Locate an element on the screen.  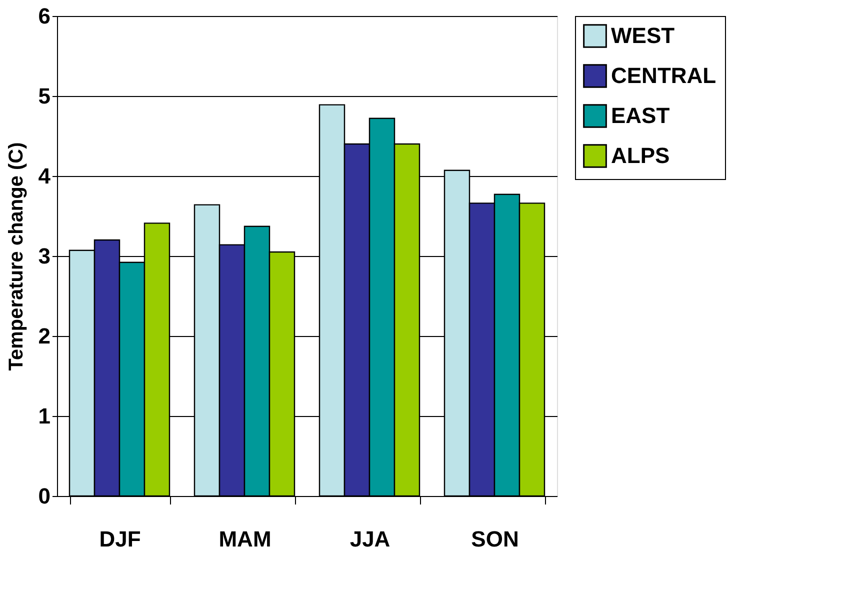
legend-label: WEST is located at coordinates (643, 35).